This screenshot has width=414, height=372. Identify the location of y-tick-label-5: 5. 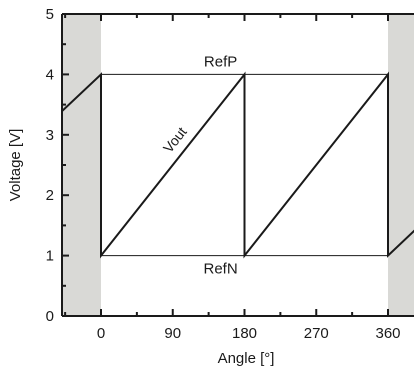
(50, 14).